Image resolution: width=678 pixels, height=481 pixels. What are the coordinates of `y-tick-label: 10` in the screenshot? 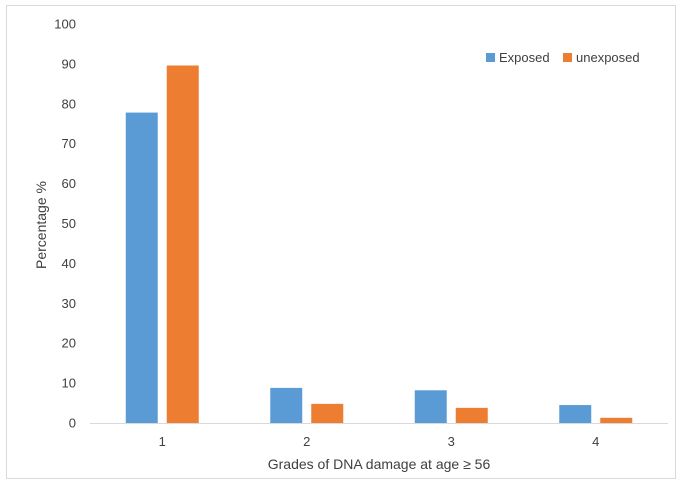 It's located at (69, 383).